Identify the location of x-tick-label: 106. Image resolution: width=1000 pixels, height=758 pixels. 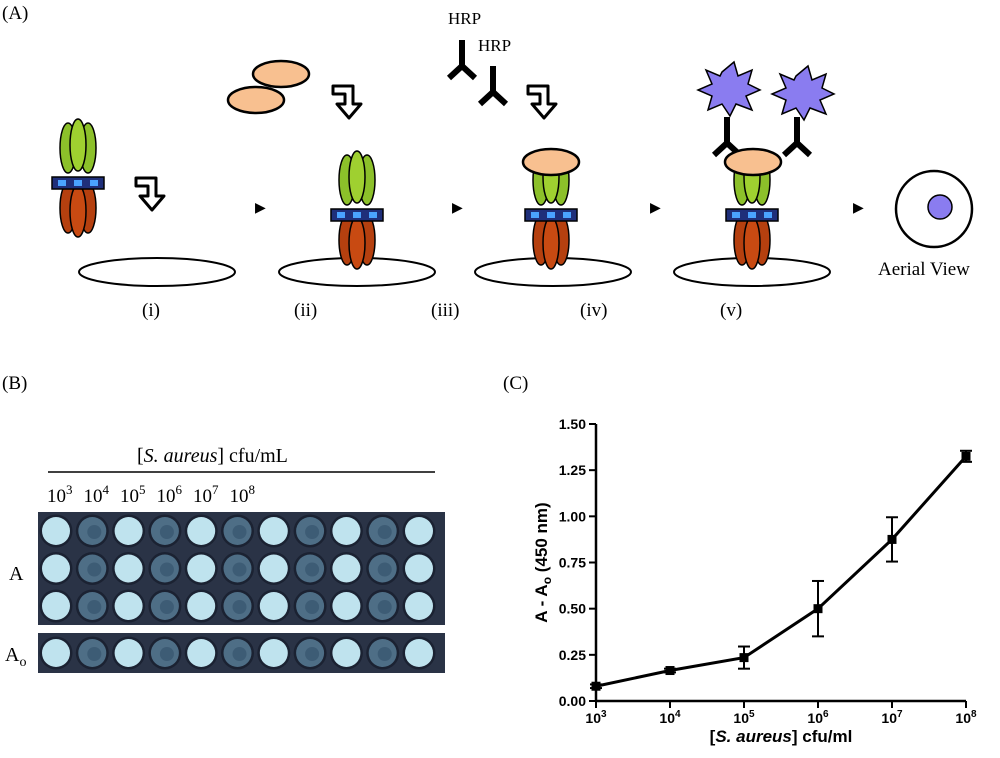
(818, 717).